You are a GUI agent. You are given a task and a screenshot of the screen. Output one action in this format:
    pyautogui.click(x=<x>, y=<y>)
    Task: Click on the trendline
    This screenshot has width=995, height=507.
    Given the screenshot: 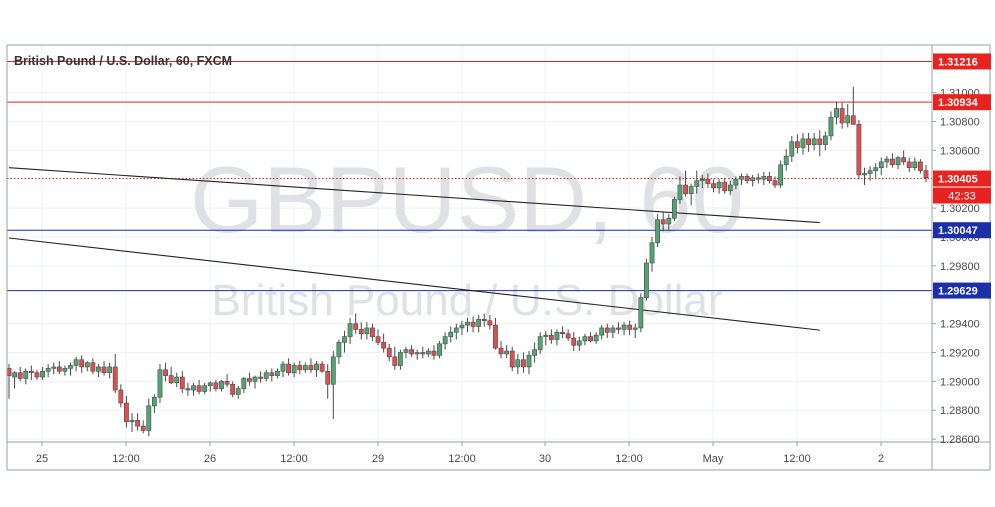 What is the action you would take?
    pyautogui.click(x=414, y=195)
    